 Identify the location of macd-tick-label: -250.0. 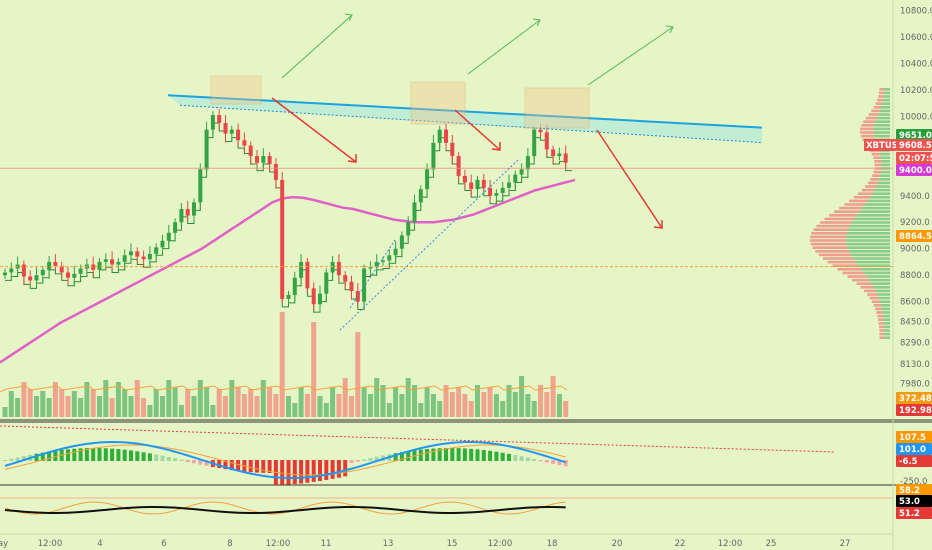
(913, 482).